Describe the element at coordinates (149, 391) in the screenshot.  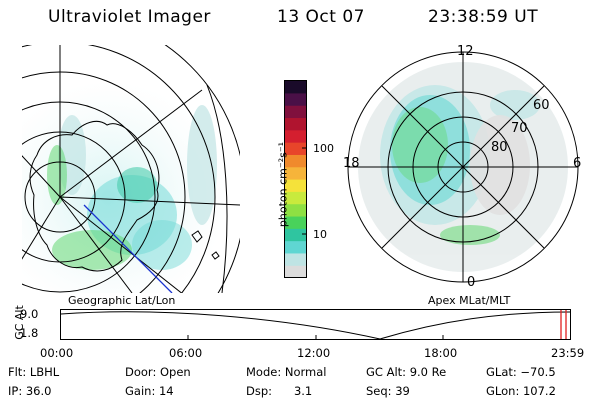
I see `info-gain: Gain: 14` at that location.